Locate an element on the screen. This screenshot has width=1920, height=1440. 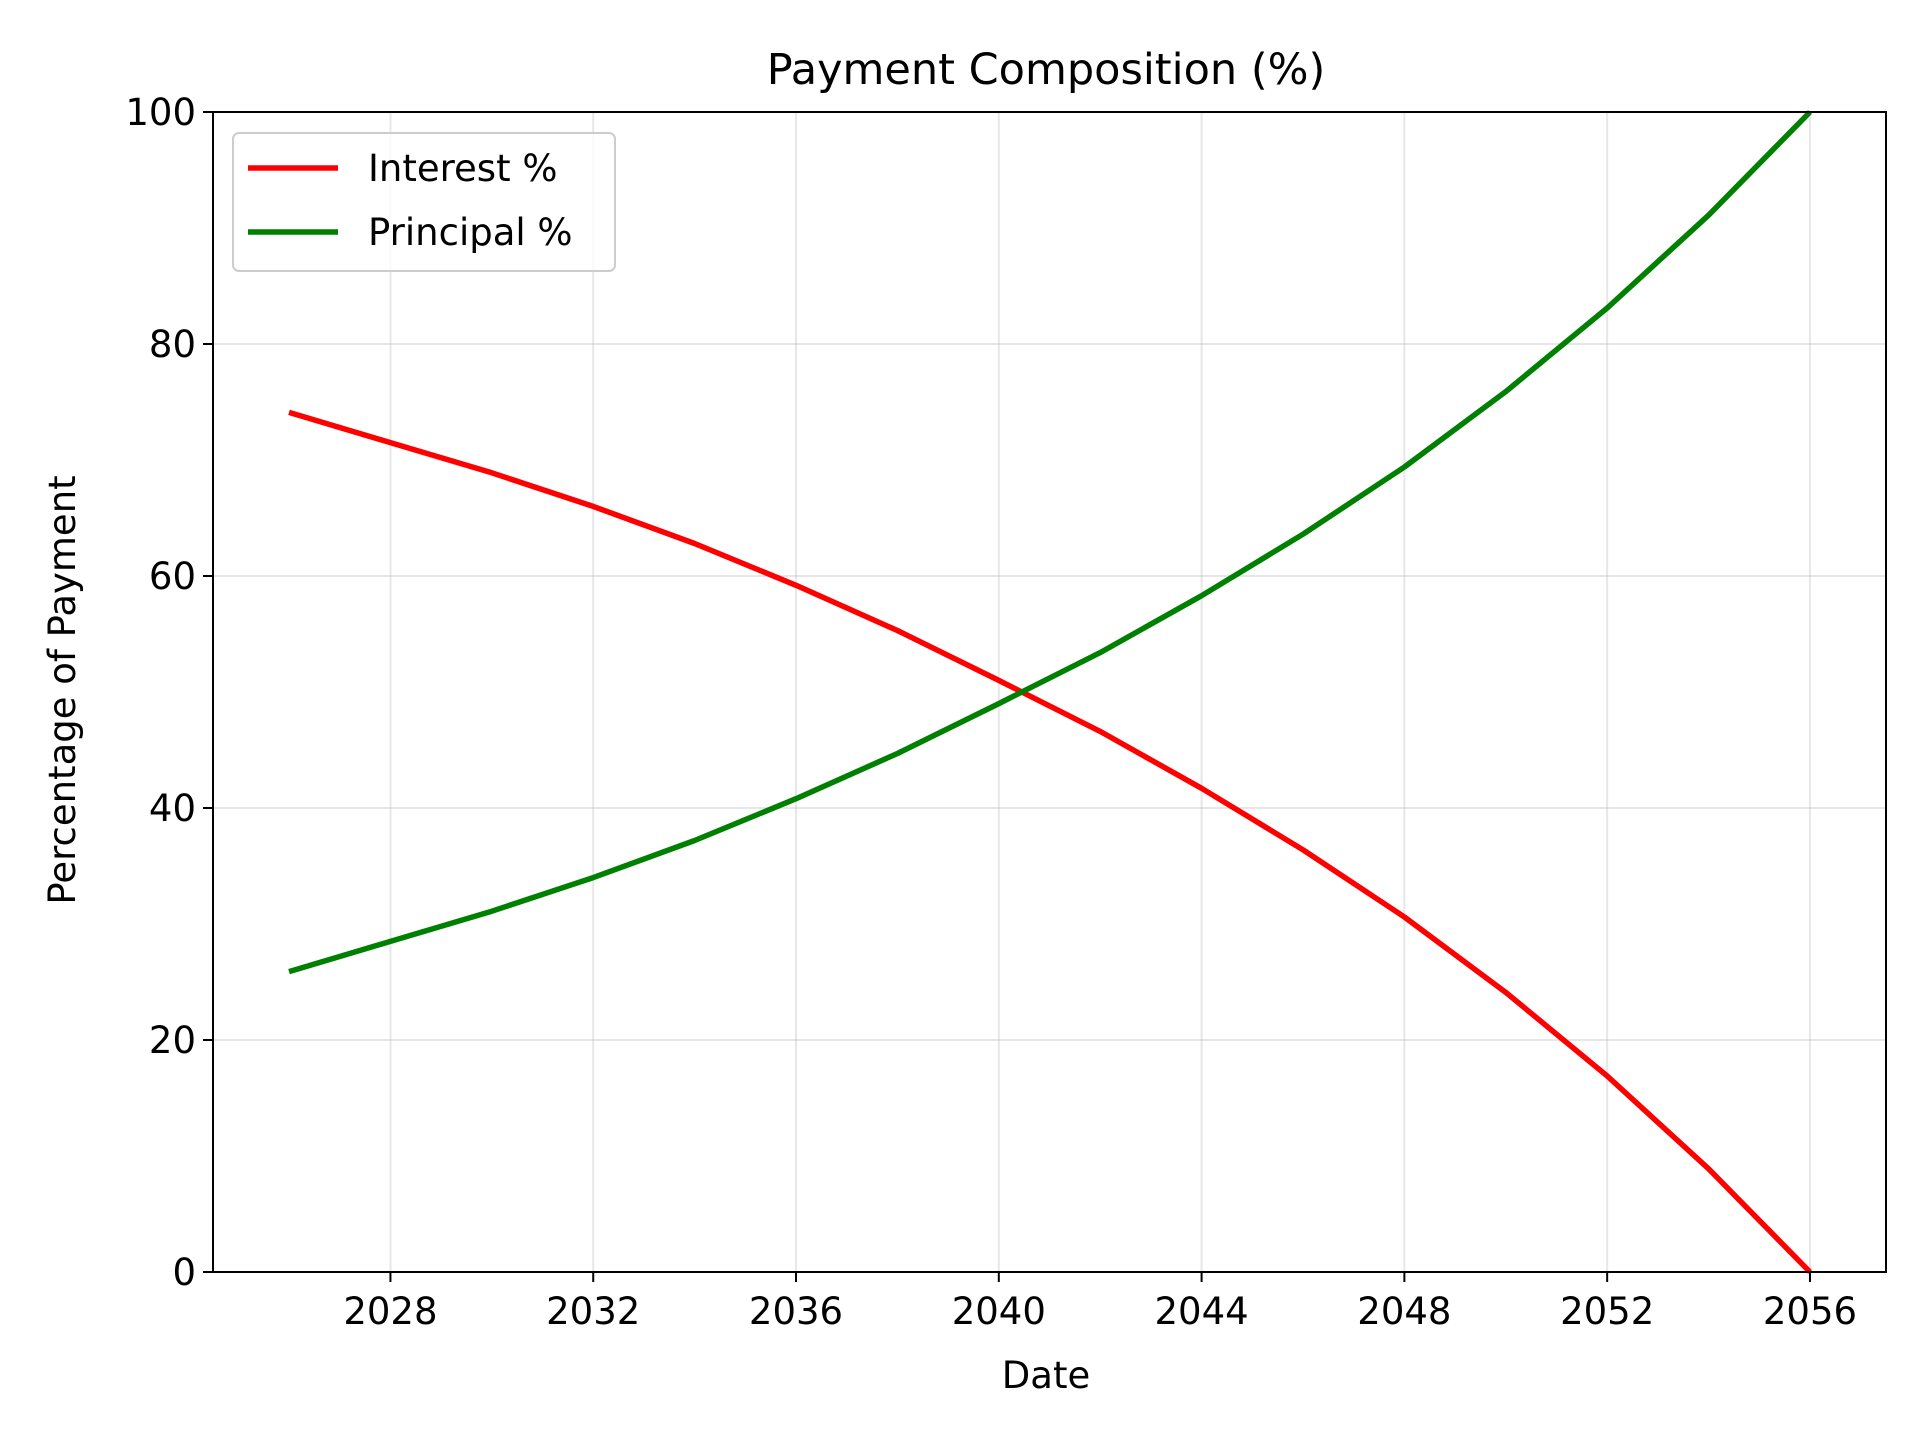
x-tick-label: 2032 is located at coordinates (593, 1311).